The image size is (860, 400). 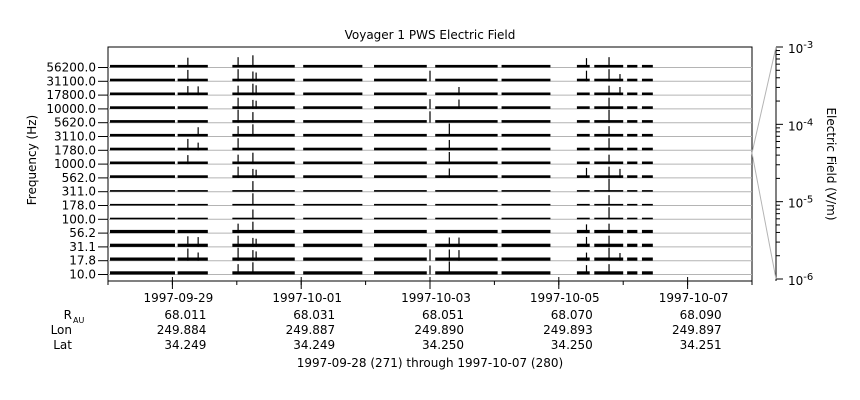 I want to click on channel-tick-label: 1780.0, so click(x=75, y=150).